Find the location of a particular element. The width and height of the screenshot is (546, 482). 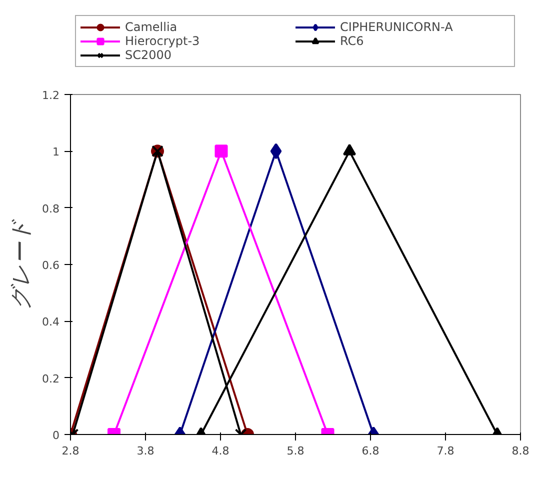

x-tick-label: 5.8 is located at coordinates (295, 451).